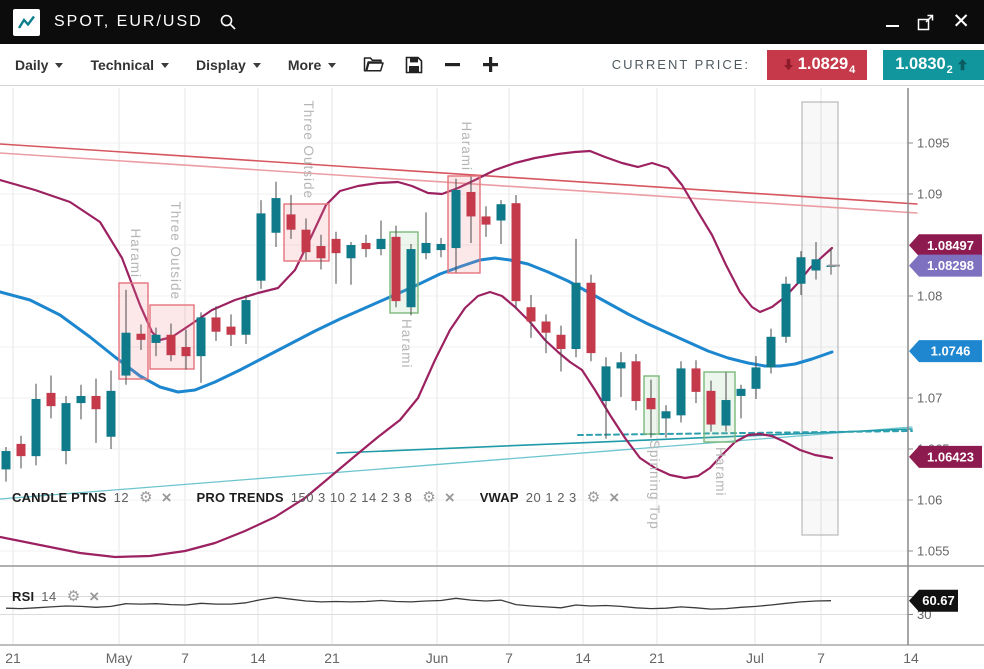  What do you see at coordinates (933, 64) in the screenshot?
I see `buy-price-badge: 1.0830 2` at bounding box center [933, 64].